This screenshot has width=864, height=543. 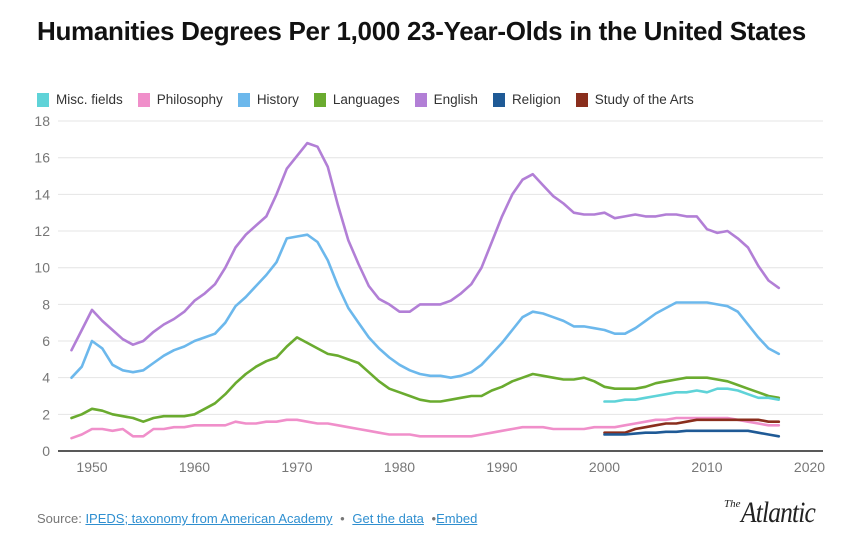 I want to click on series-line-philosophy, so click(x=425, y=428).